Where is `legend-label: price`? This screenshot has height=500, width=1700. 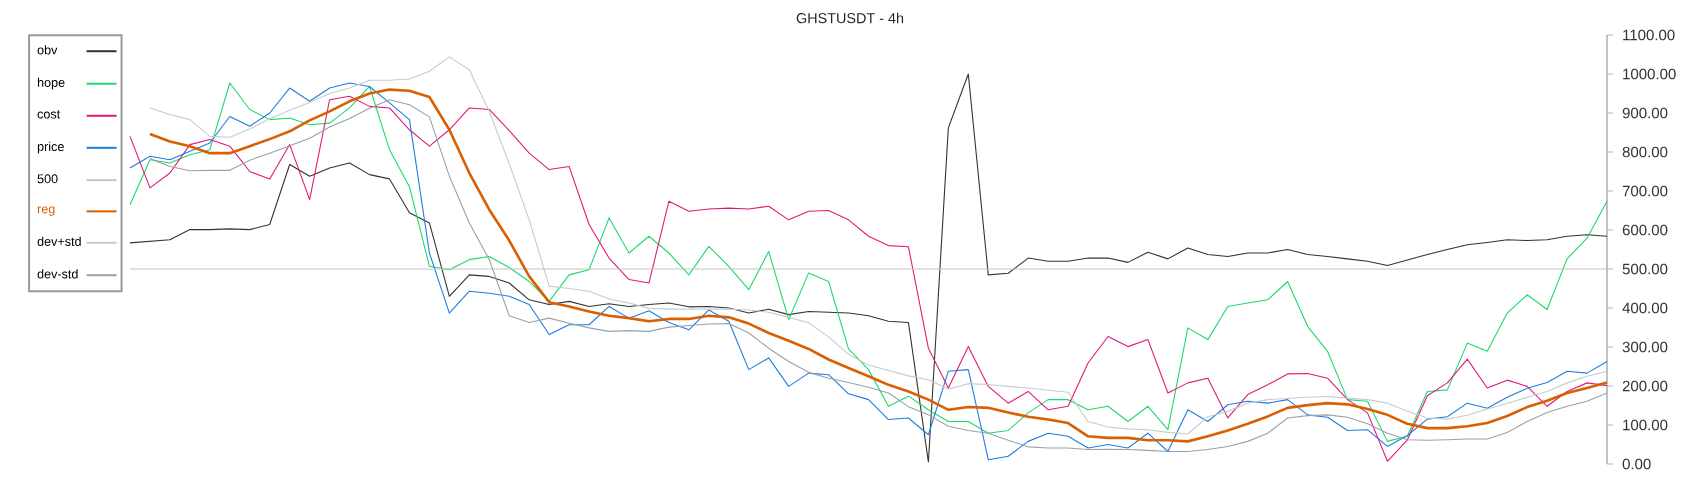
legend-label: price is located at coordinates (50, 147).